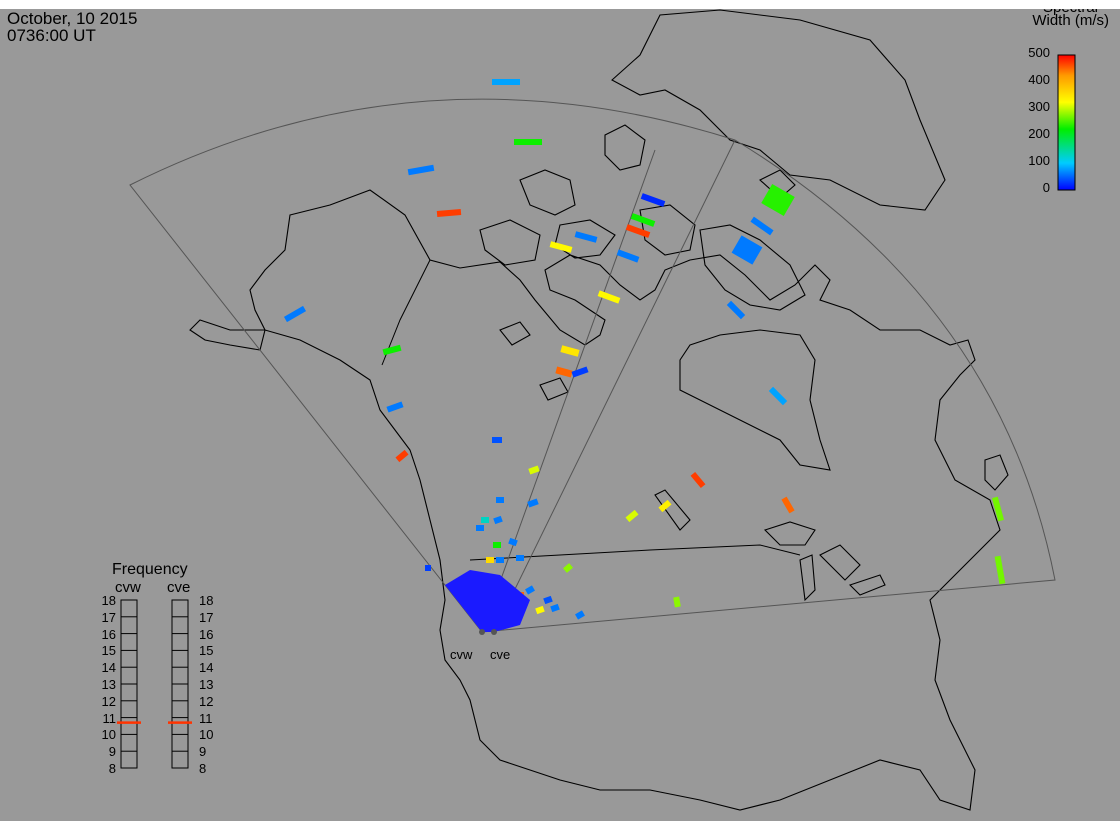  Describe the element at coordinates (108, 634) in the screenshot. I see `frequency-tick-left: 16` at that location.